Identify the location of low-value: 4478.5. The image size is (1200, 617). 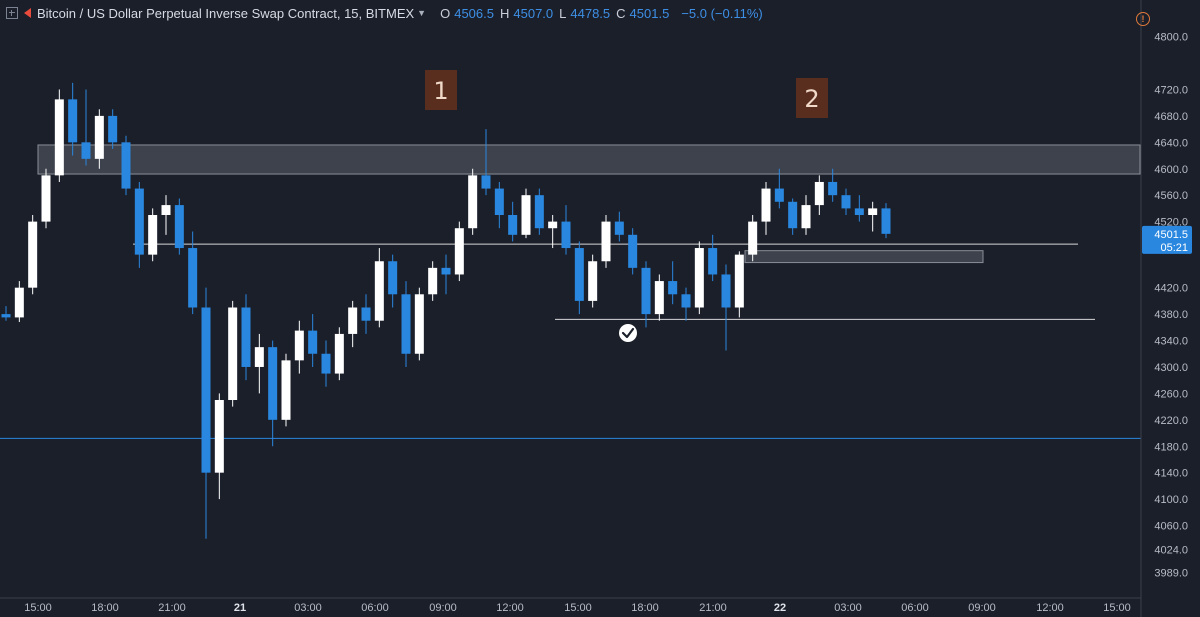
(590, 13).